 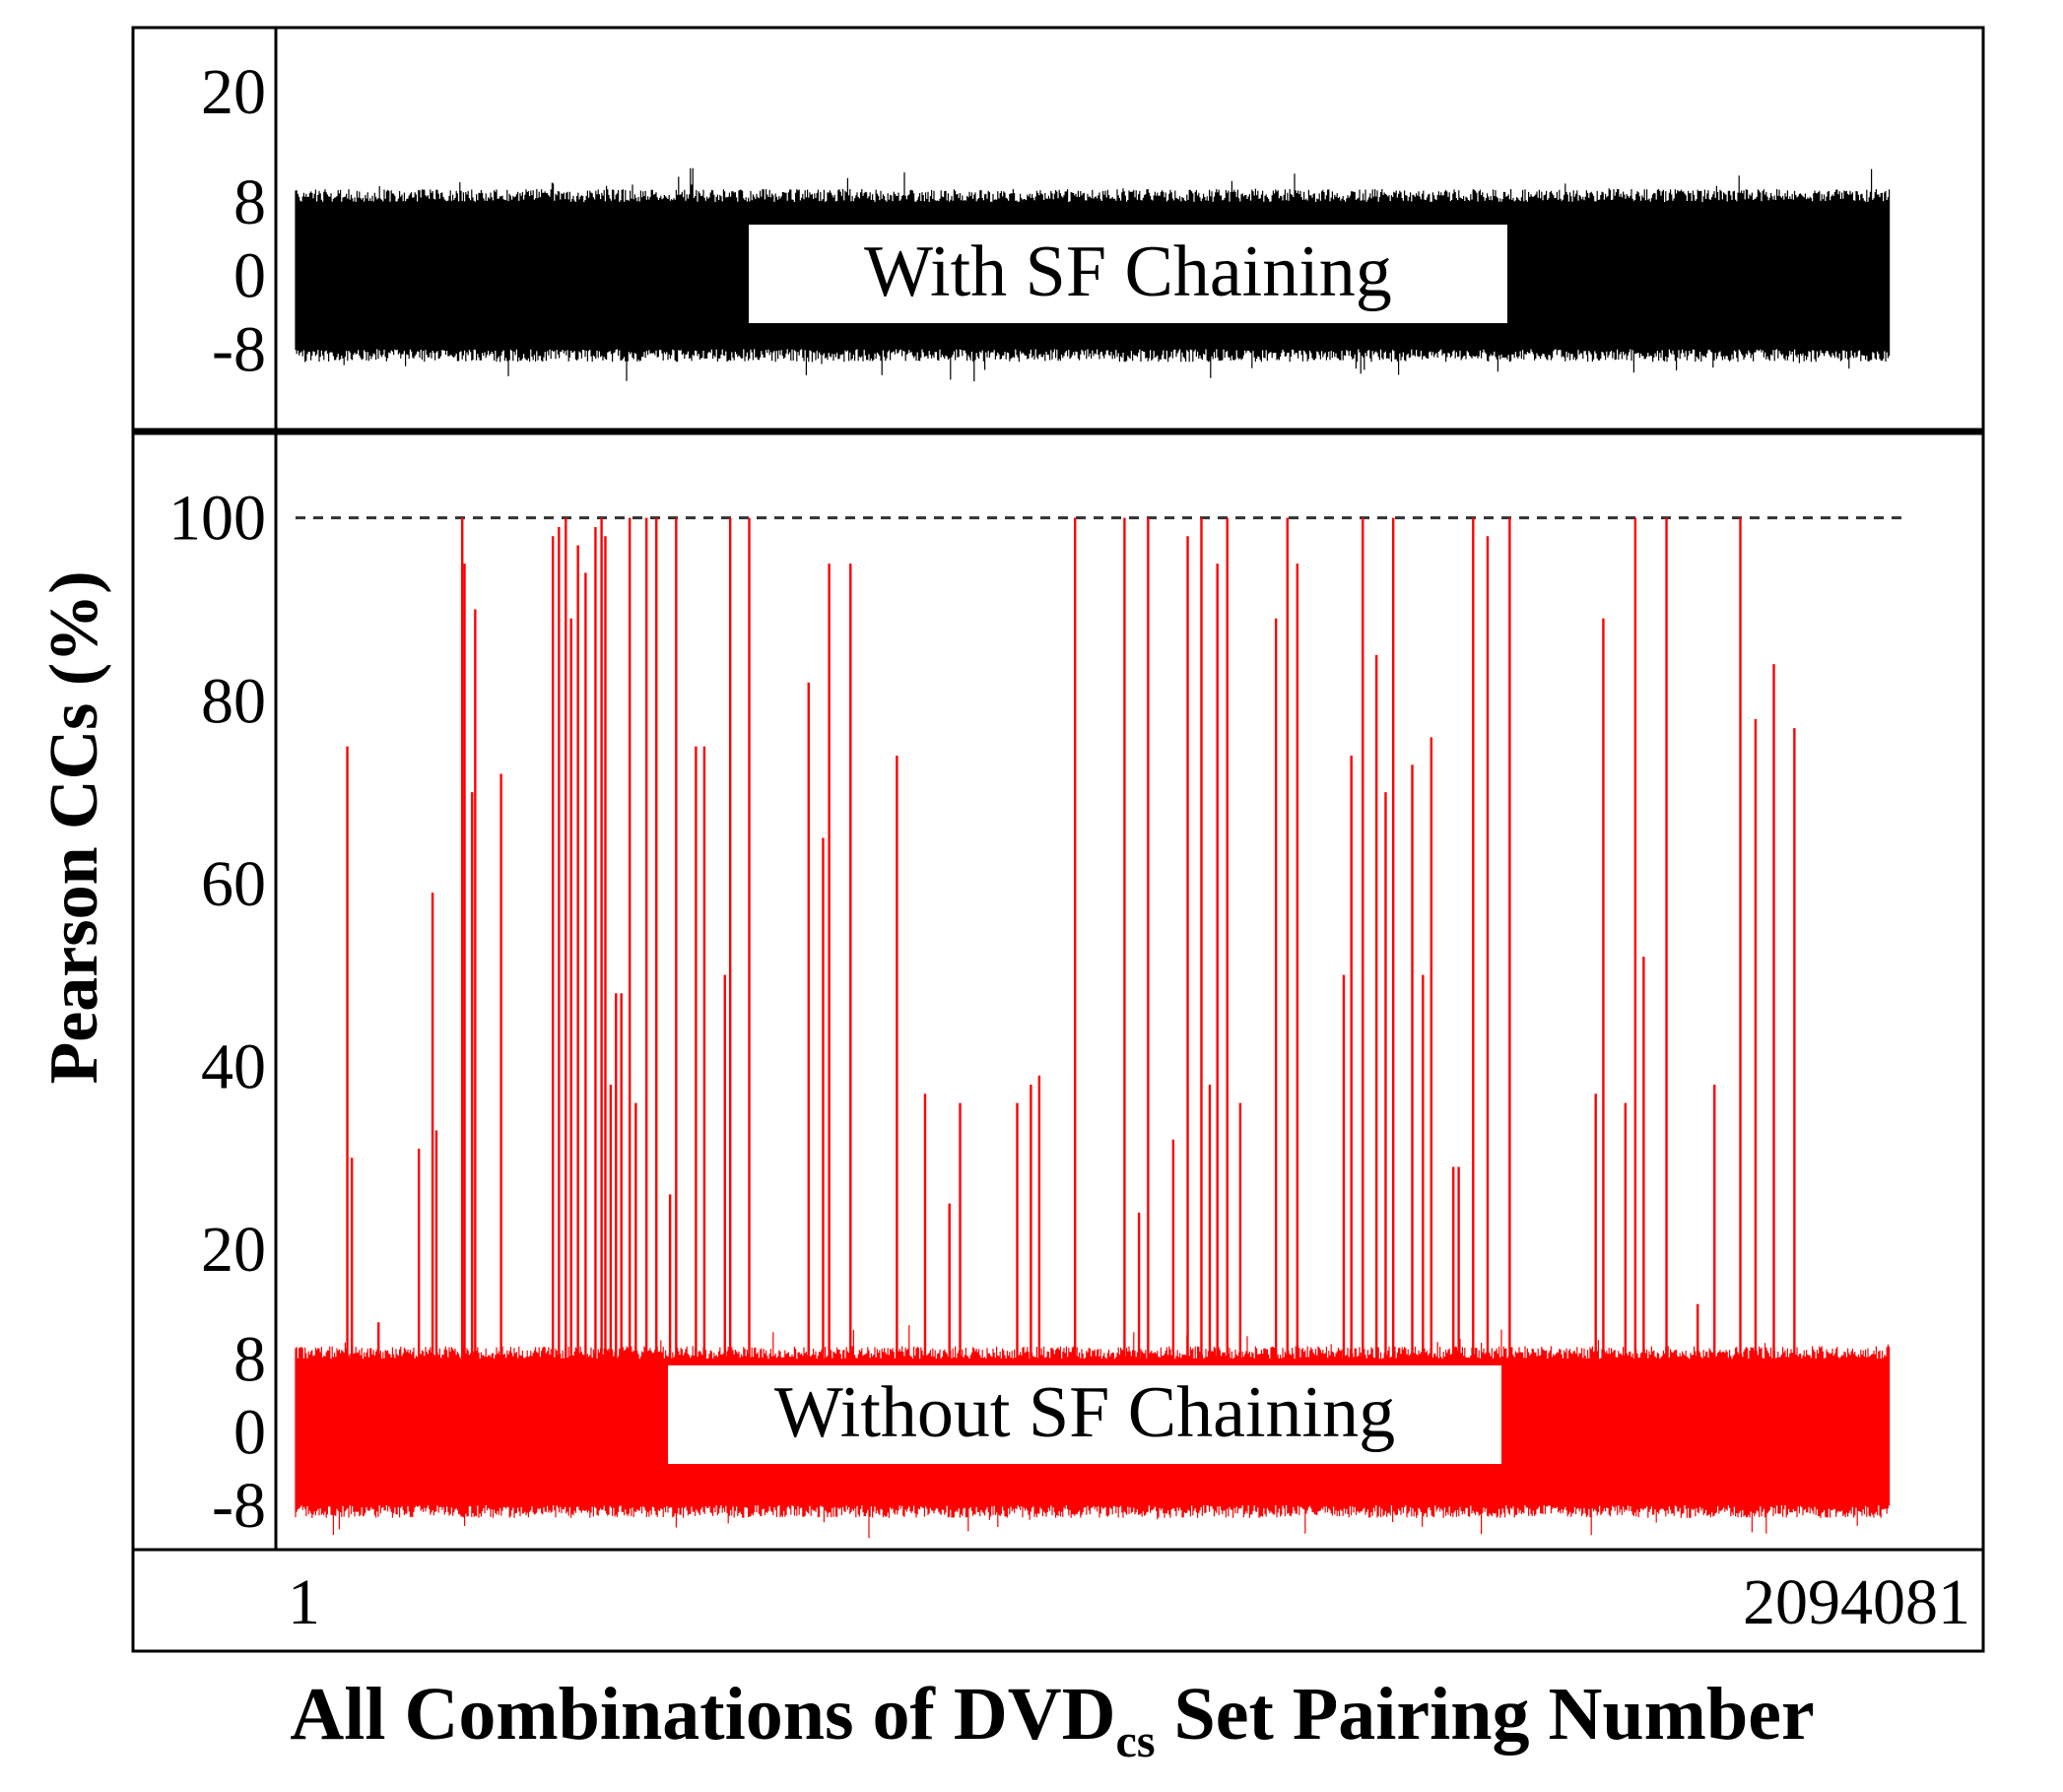 I want to click on bottom-y-tick-80: 80, so click(x=233, y=701).